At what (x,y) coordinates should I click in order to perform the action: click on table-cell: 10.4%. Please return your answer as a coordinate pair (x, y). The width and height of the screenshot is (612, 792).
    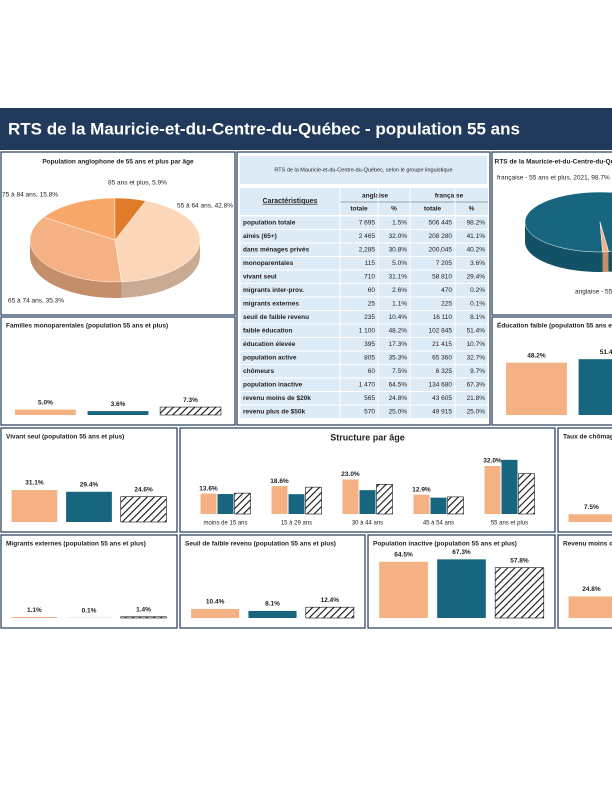
    Looking at the image, I should click on (398, 317).